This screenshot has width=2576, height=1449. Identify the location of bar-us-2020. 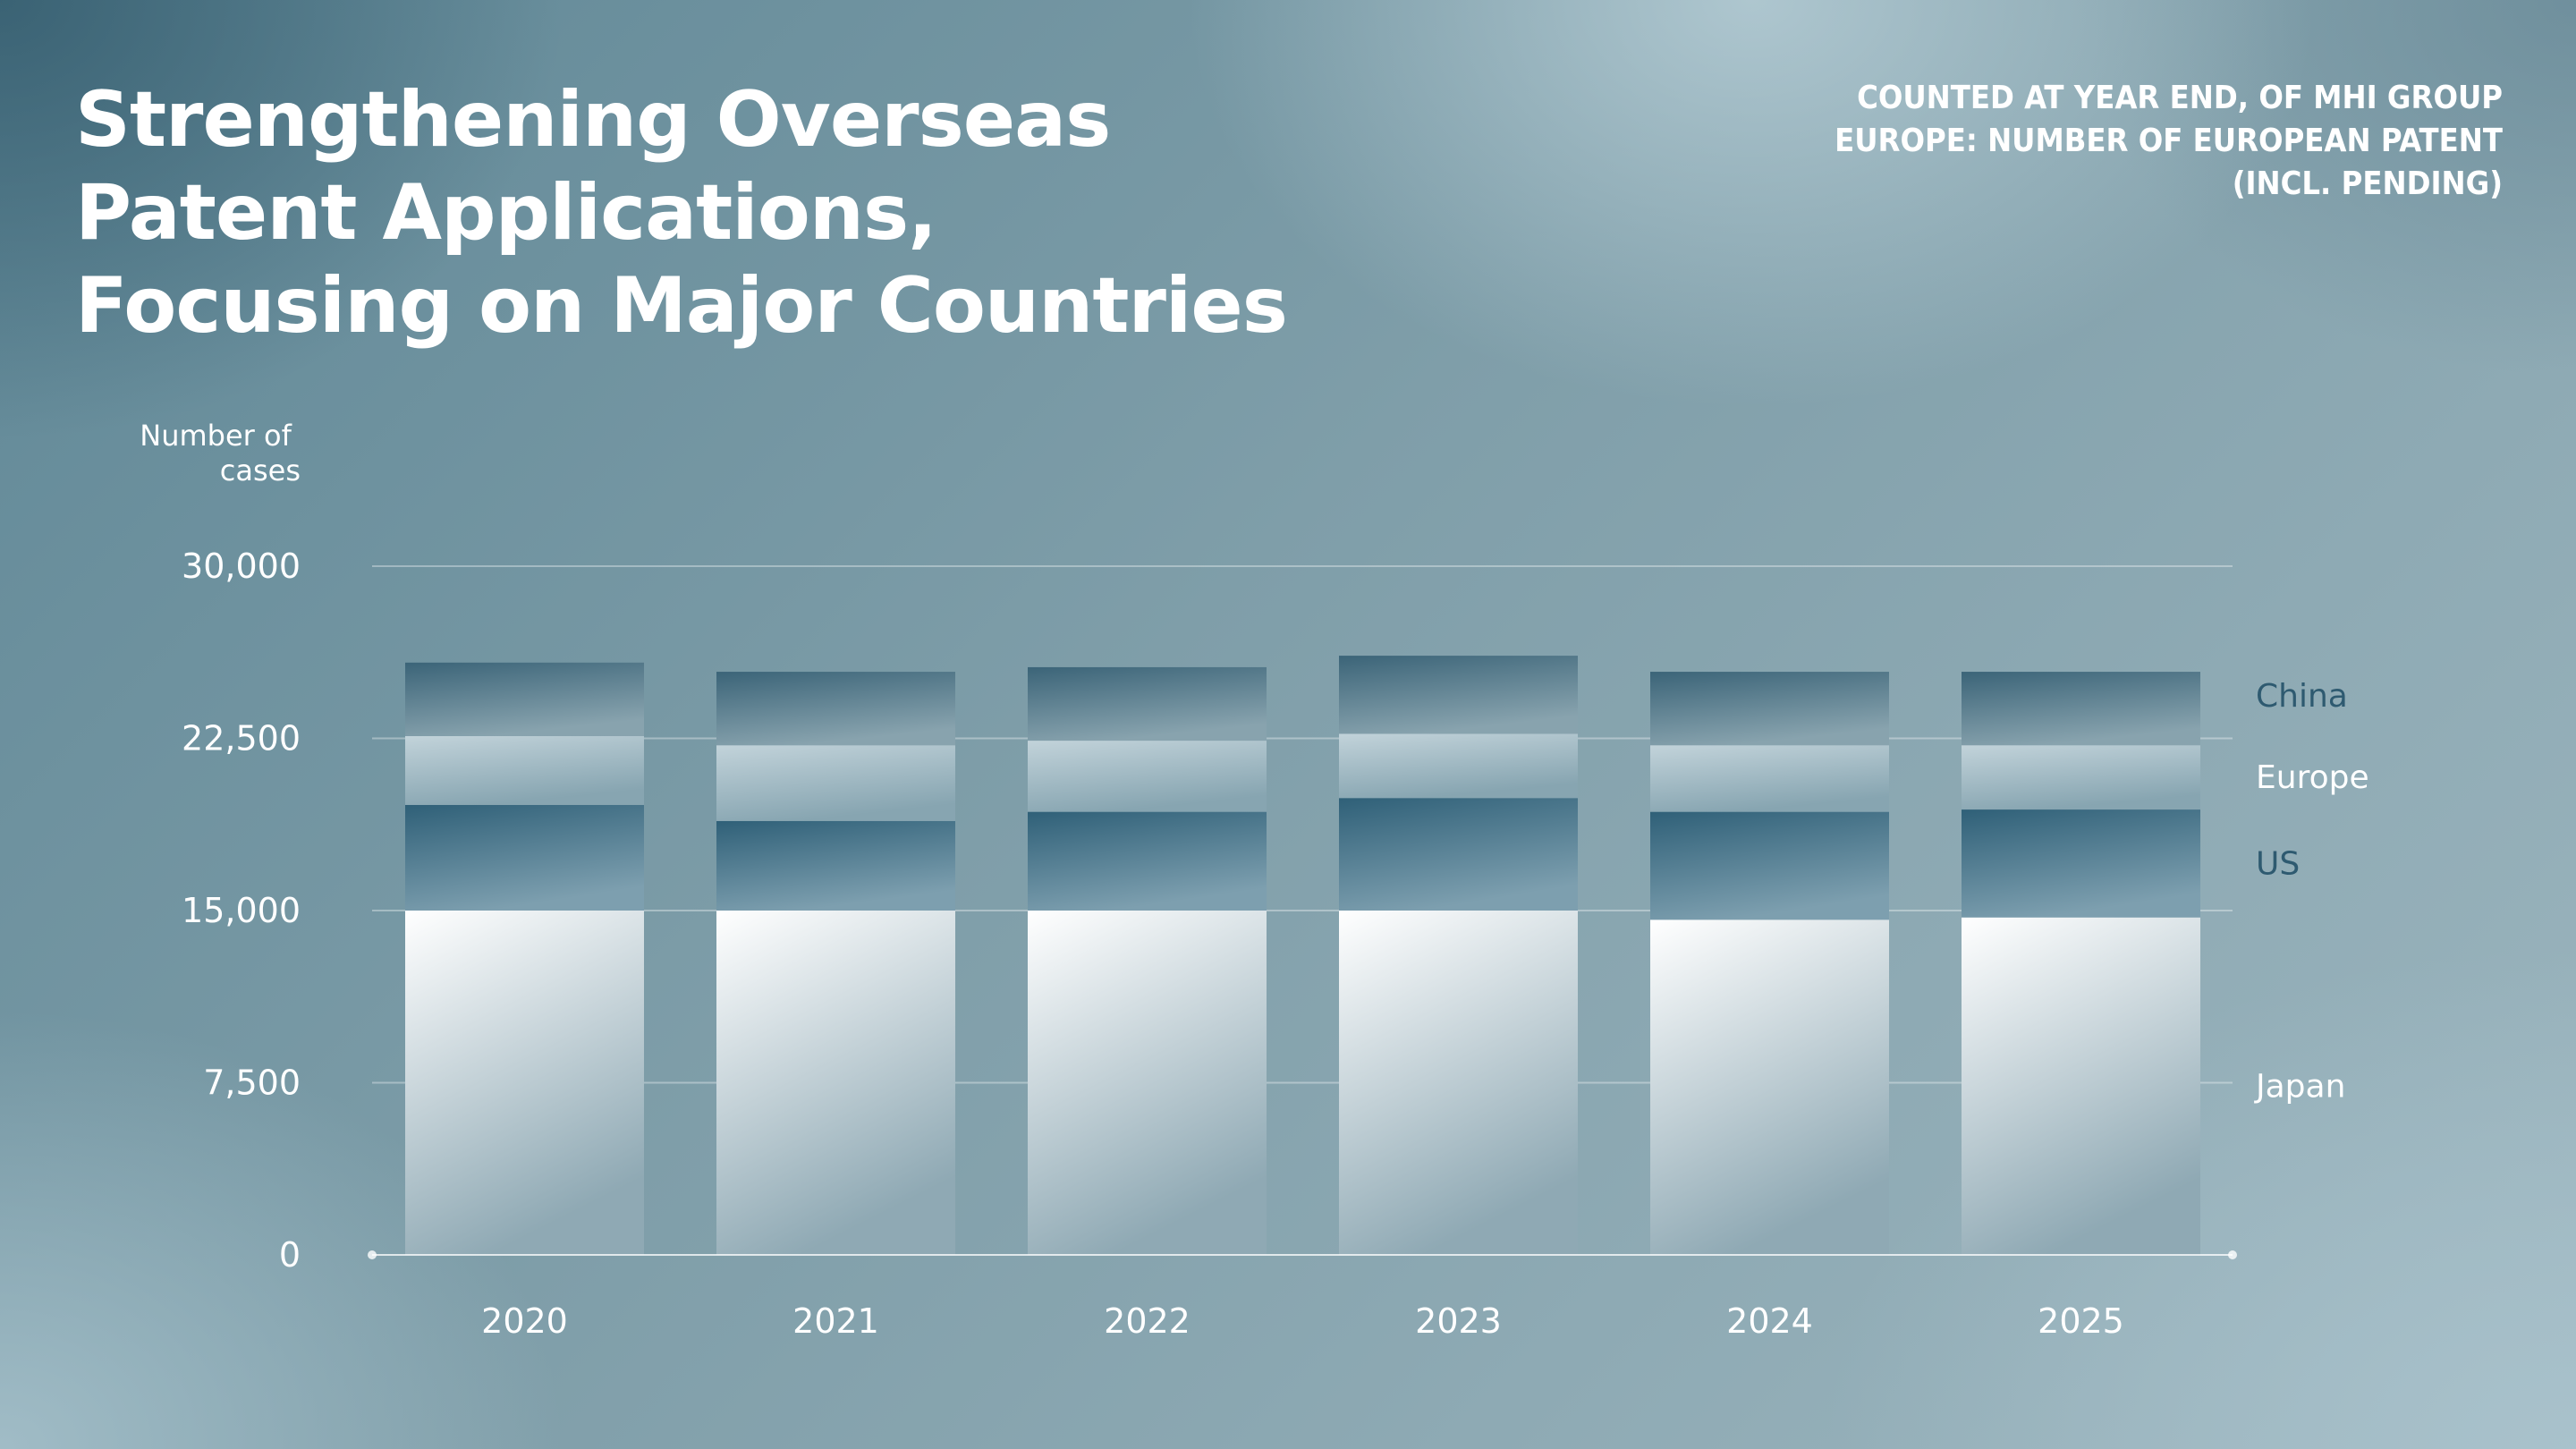
(524, 857).